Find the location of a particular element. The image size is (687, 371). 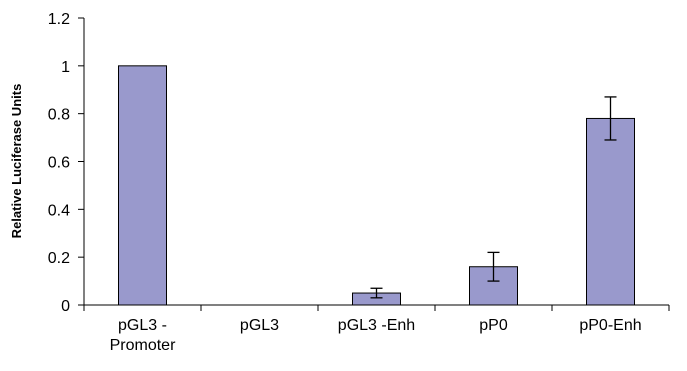

y-tick-label: 1 is located at coordinates (65, 67).